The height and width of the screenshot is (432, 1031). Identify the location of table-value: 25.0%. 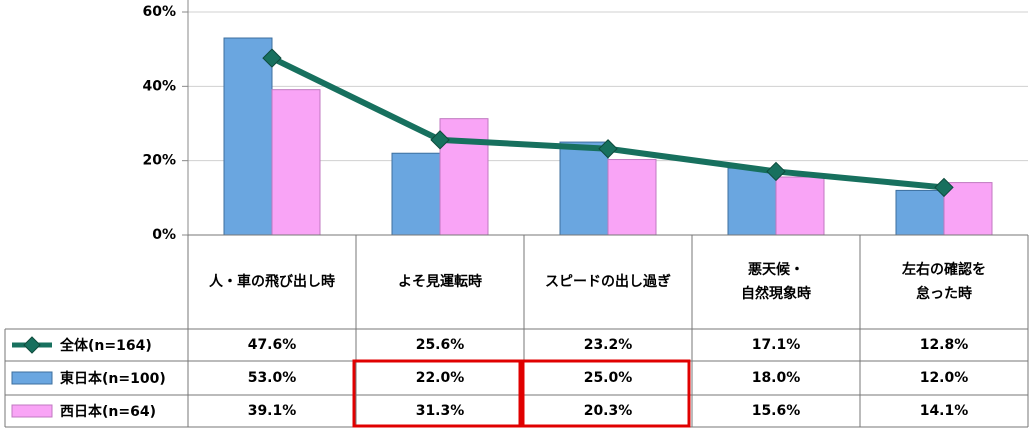
(608, 378).